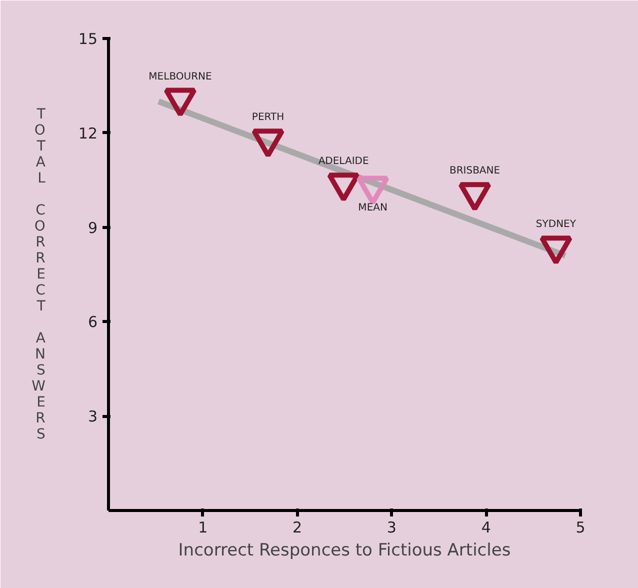 This screenshot has height=588, width=638. What do you see at coordinates (373, 208) in the screenshot?
I see `annotation: MEAN` at bounding box center [373, 208].